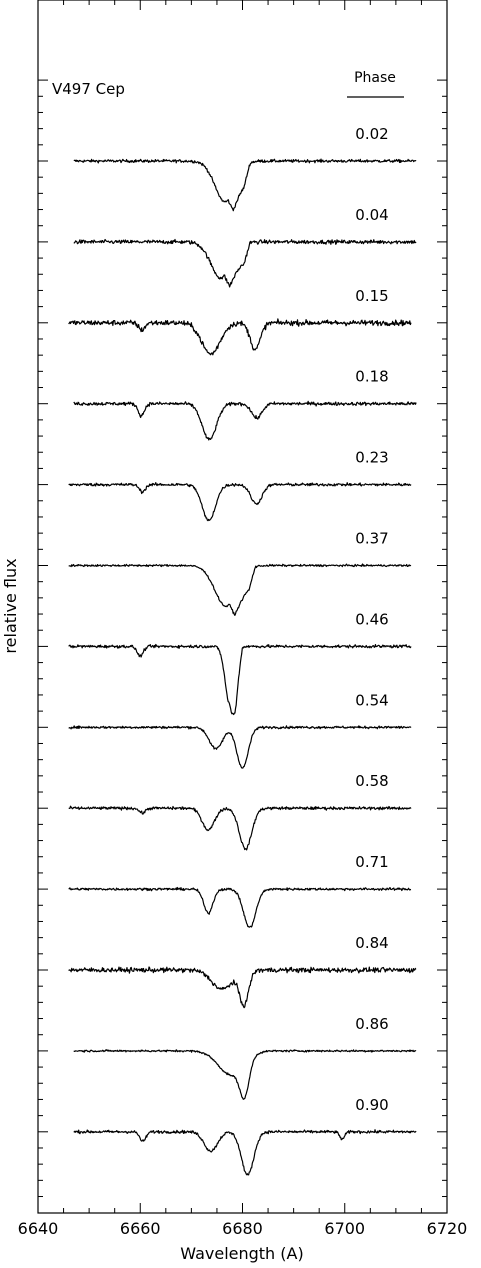 The height and width of the screenshot is (1268, 481). What do you see at coordinates (371, 134) in the screenshot?
I see `phase-label: 0.02` at bounding box center [371, 134].